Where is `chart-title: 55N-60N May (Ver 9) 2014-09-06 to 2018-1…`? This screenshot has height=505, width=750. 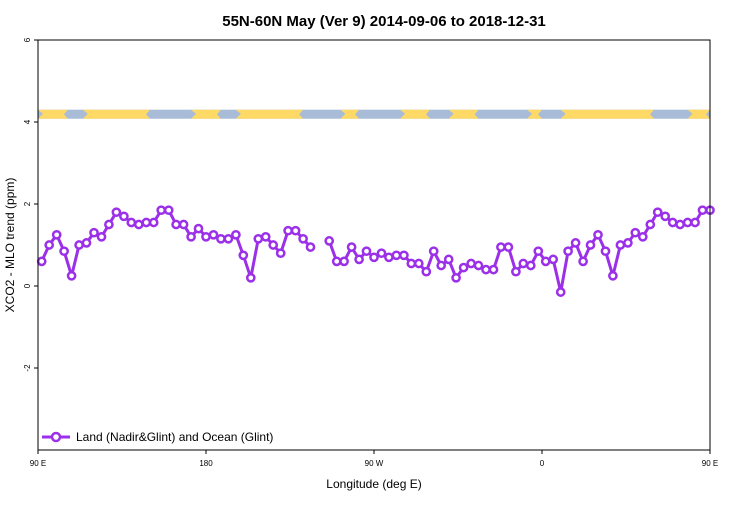 chart-title: 55N-60N May (Ver 9) 2014-09-06 to 2018-1… is located at coordinates (384, 21).